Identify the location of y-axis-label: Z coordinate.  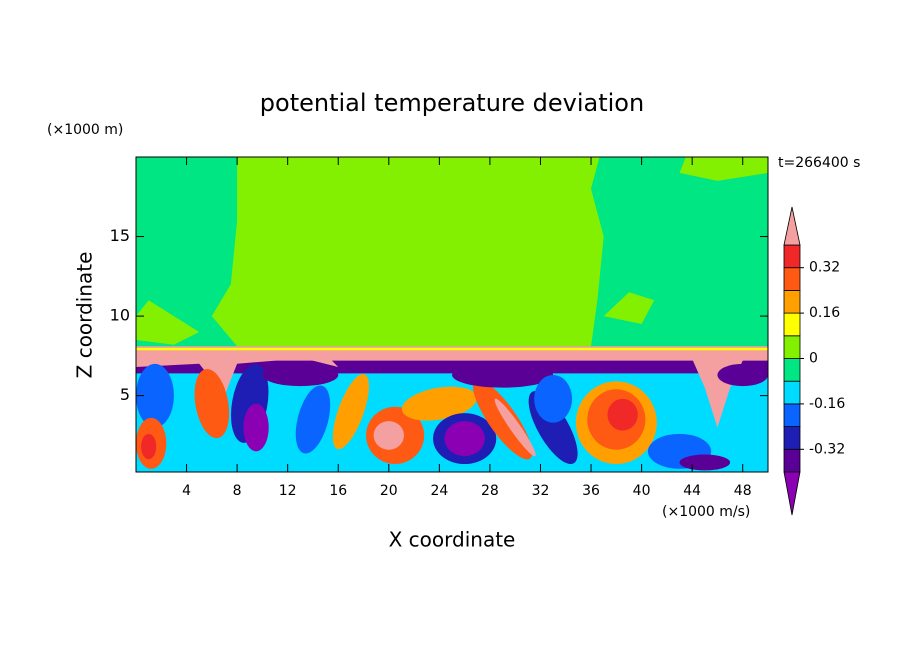
(85, 315).